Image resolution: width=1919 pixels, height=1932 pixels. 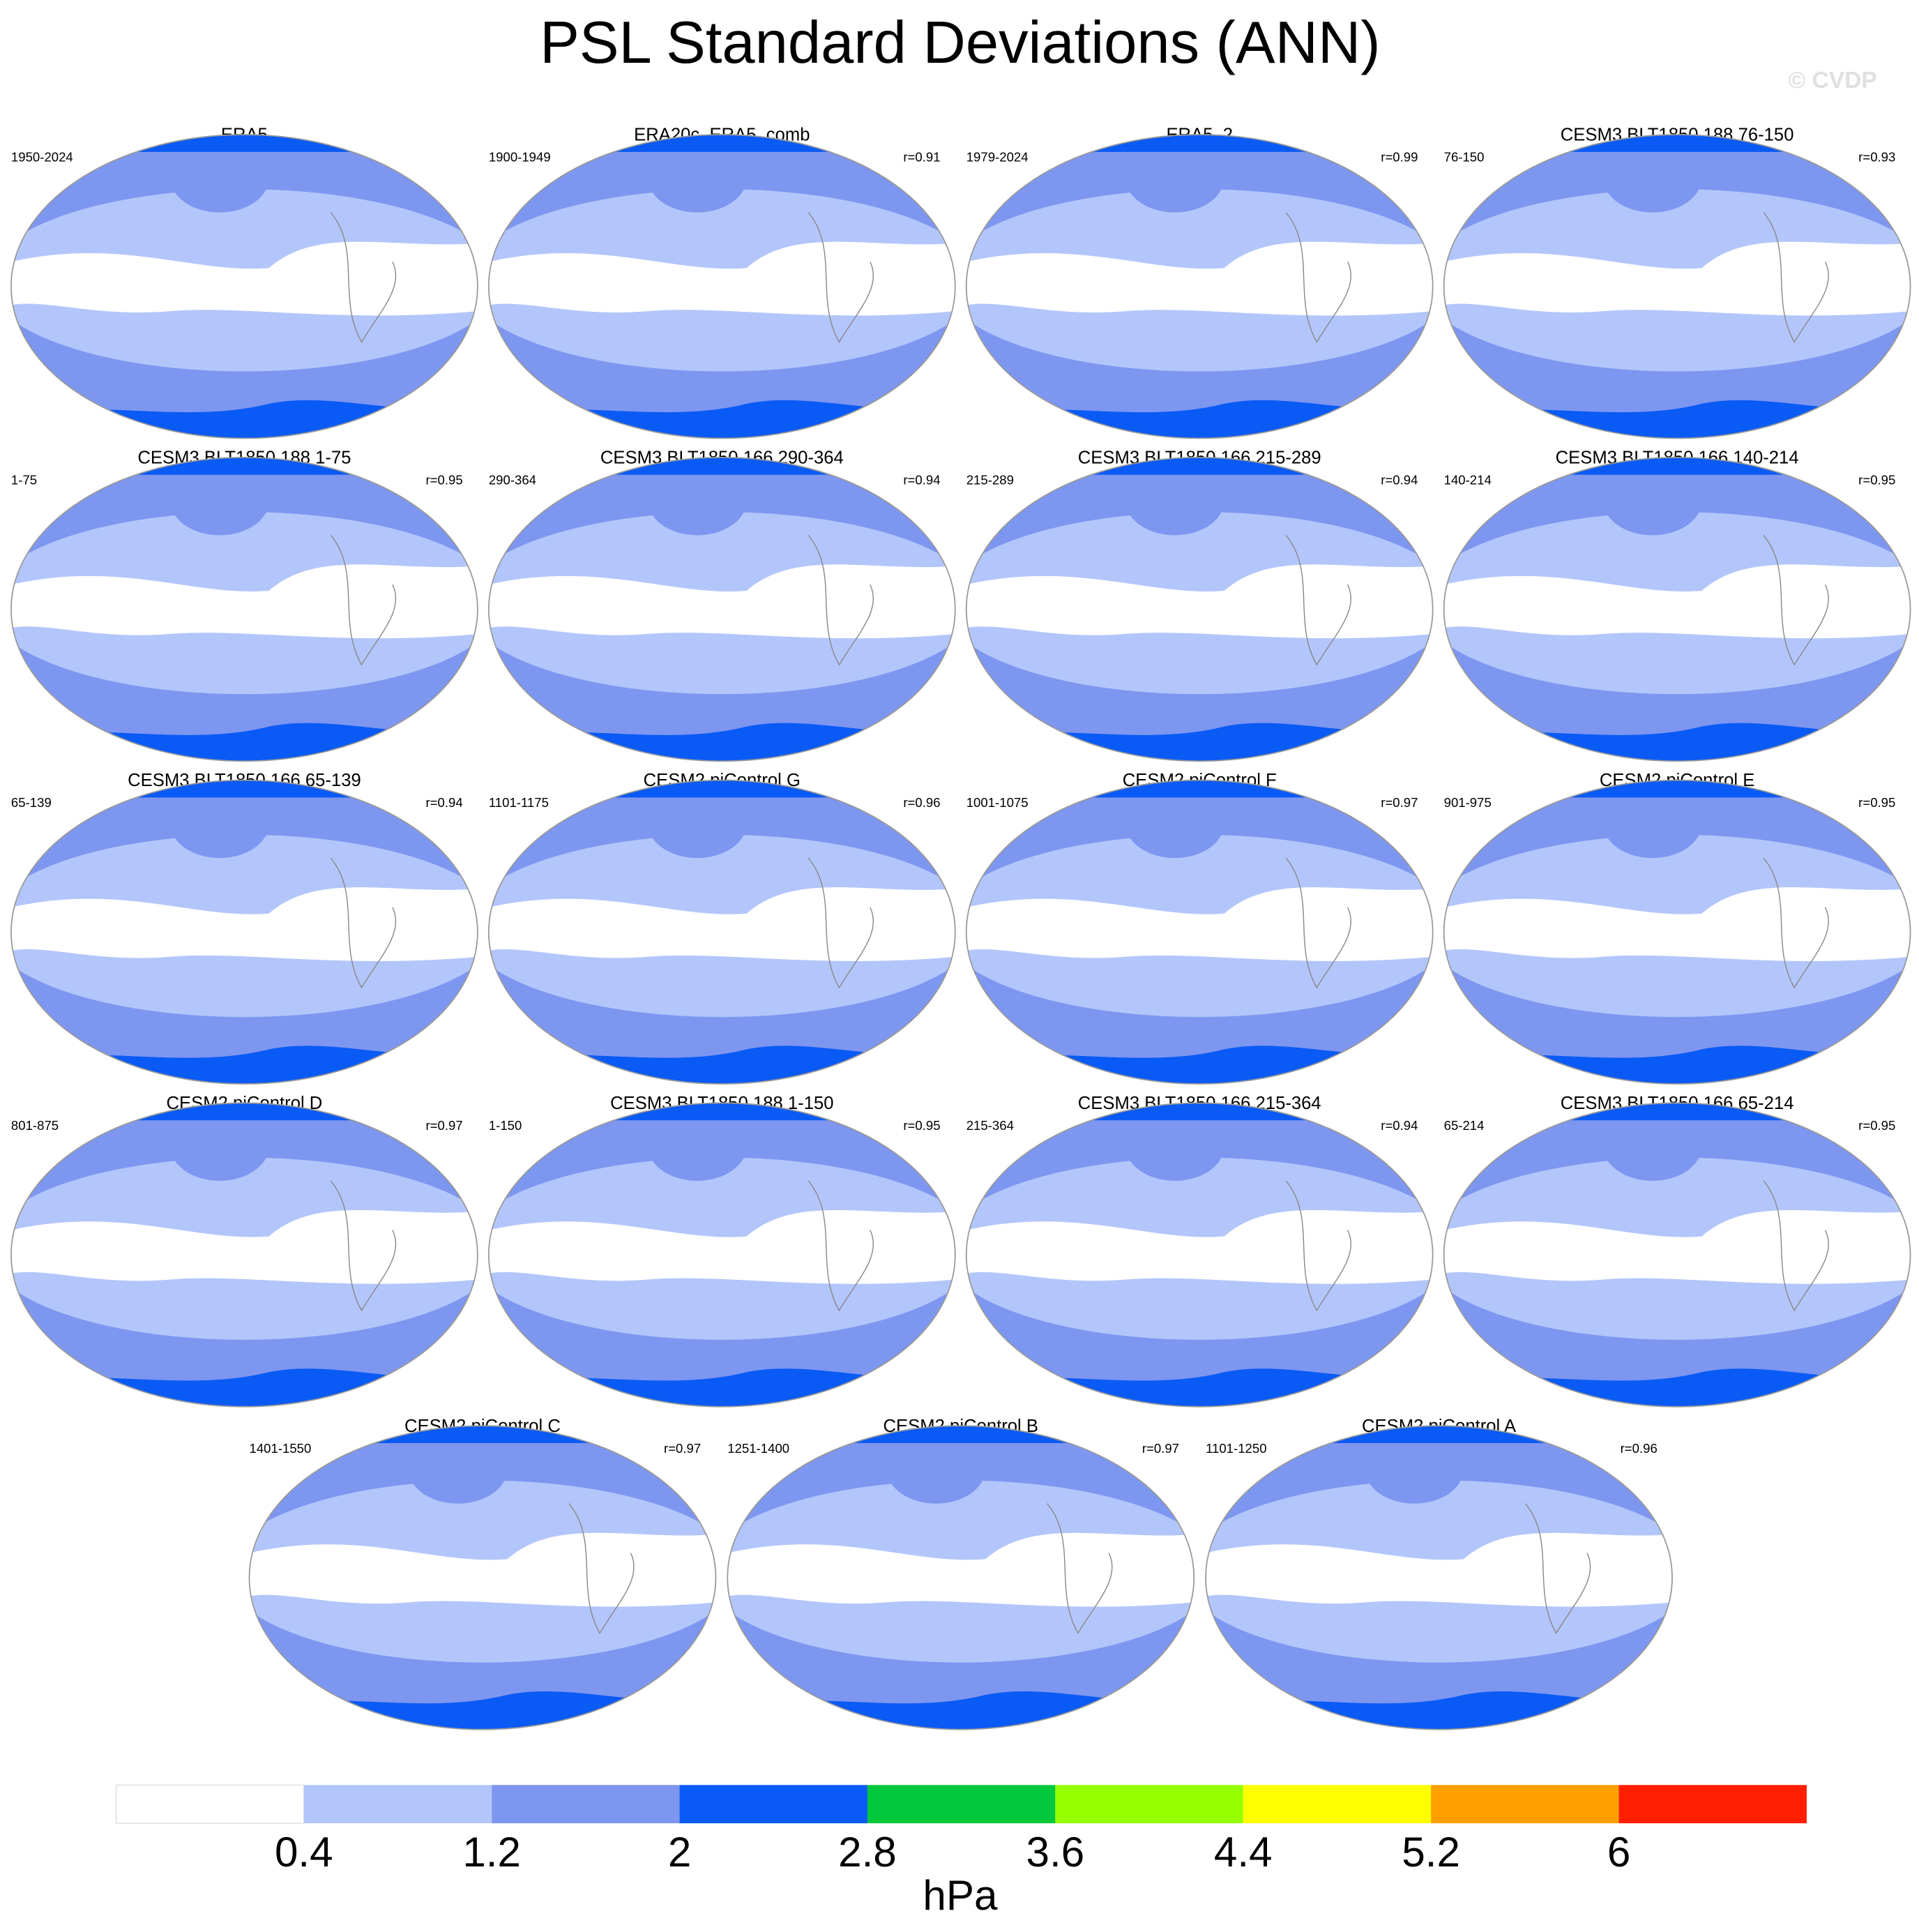 What do you see at coordinates (990, 1125) in the screenshot?
I see `panel-period: 215-364` at bounding box center [990, 1125].